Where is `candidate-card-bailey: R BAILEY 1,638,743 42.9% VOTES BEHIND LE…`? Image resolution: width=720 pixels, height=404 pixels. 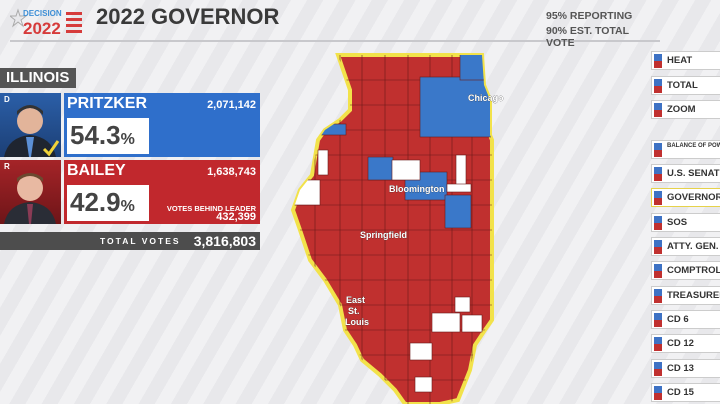
candidate-card-bailey: R BAILEY 1,638,743 42.9% VOTES BEHIND LE… is located at coordinates (130, 192).